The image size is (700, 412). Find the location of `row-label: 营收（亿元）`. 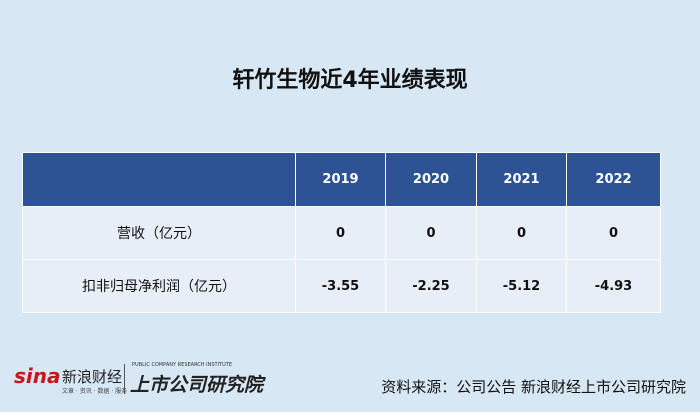

row-label: 营收（亿元） is located at coordinates (159, 233).